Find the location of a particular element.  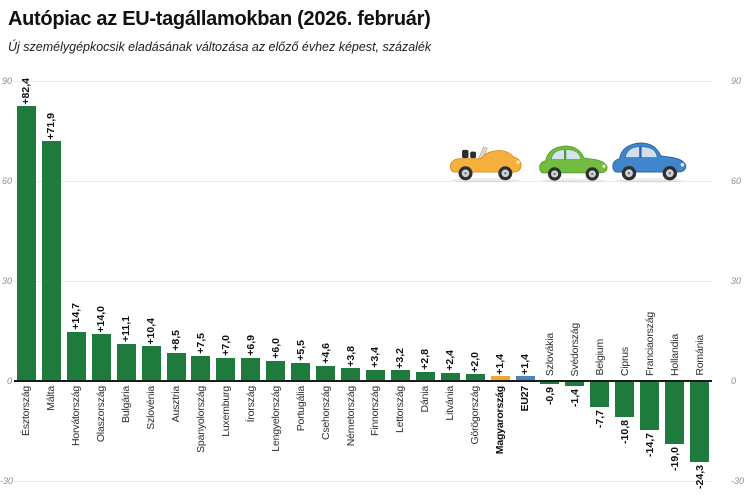

category-label: Írország is located at coordinates (250, 404).